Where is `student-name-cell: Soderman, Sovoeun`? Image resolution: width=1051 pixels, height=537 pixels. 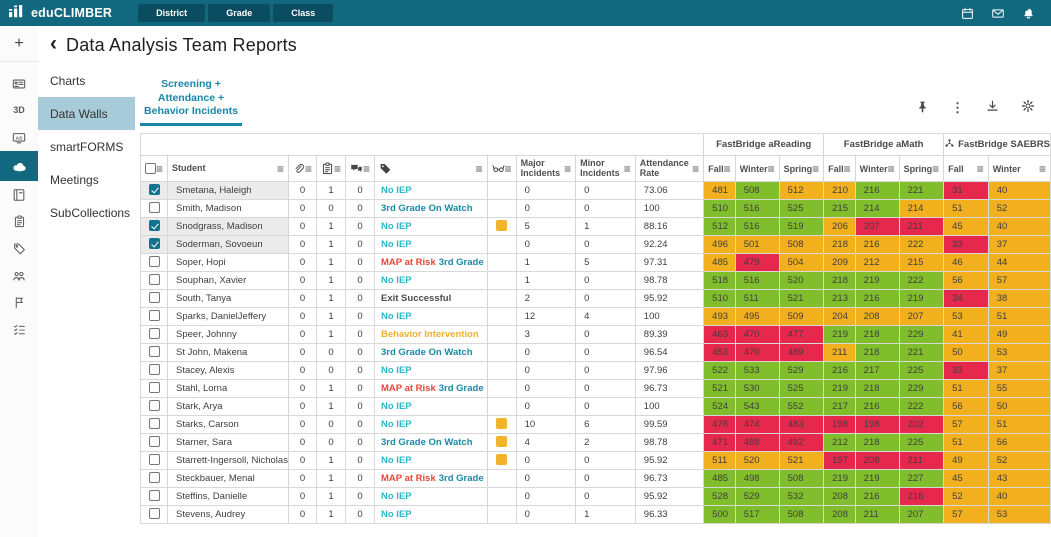 student-name-cell: Soderman, Sovoeun is located at coordinates (228, 244).